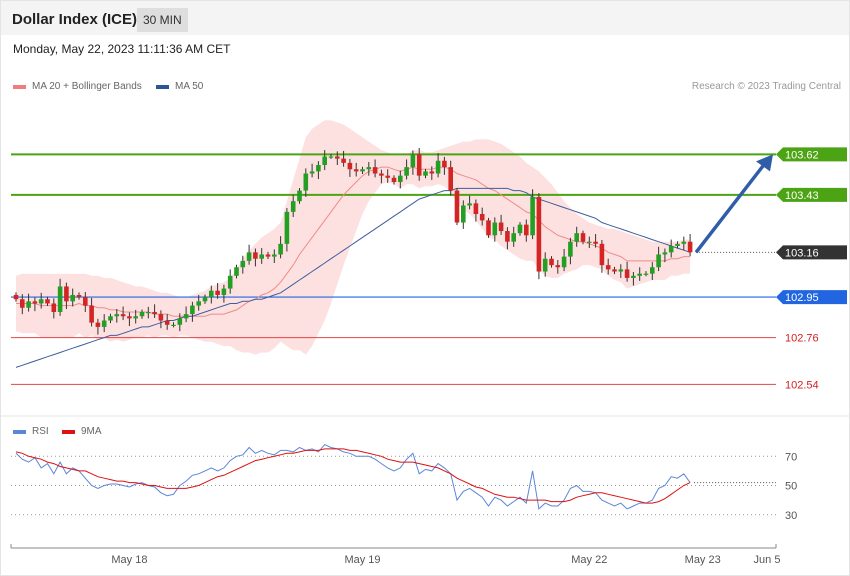 Image resolution: width=850 pixels, height=576 pixels. Describe the element at coordinates (122, 49) in the screenshot. I see `timestamp: Monday, May 22, 2023 11:11:36 AM CET` at that location.